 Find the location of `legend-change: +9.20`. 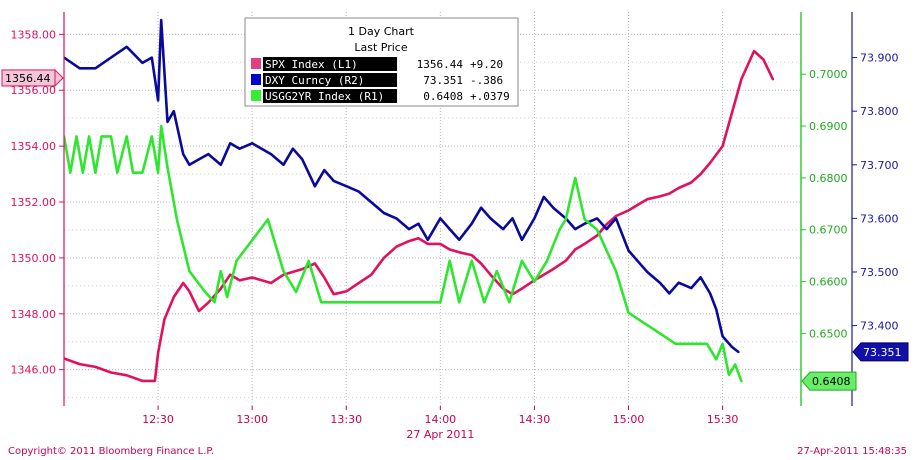

legend-change: +9.20 is located at coordinates (486, 64).